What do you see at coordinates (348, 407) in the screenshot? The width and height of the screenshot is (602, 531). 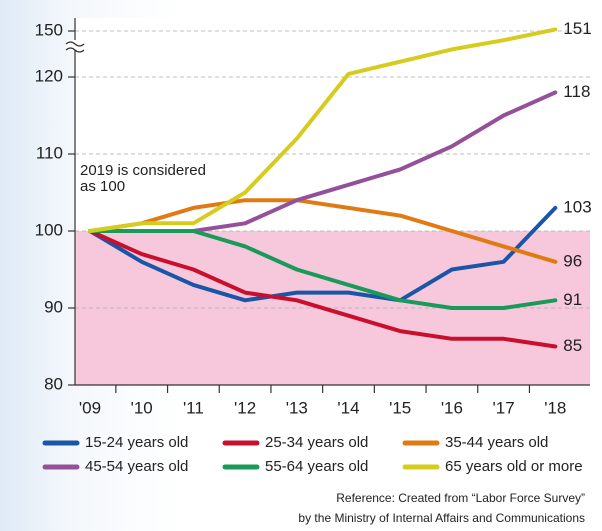 I see `x-tick-label: '14` at bounding box center [348, 407].